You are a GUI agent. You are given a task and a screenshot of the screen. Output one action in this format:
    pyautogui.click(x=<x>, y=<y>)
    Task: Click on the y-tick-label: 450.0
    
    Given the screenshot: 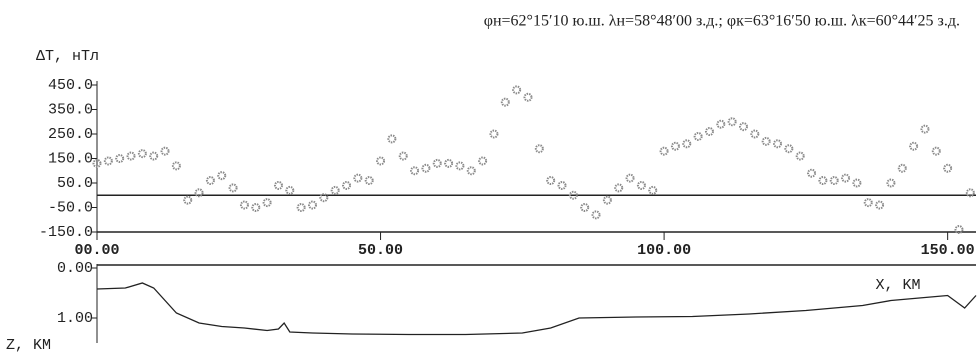 What is the action you would take?
    pyautogui.click(x=70, y=85)
    